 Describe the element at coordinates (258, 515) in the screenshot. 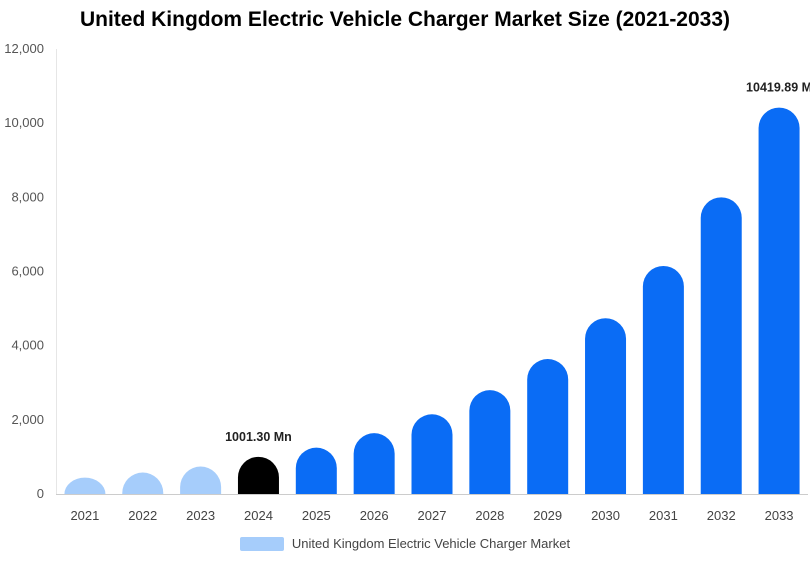

I see `x-tick-label: 2024` at that location.